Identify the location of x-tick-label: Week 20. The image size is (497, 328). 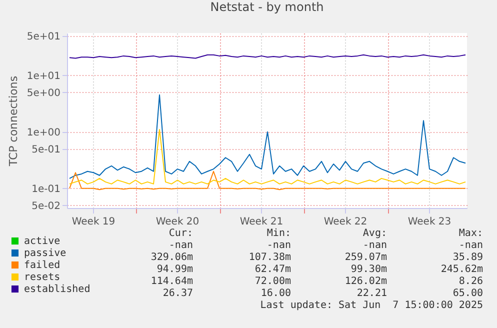
(178, 222).